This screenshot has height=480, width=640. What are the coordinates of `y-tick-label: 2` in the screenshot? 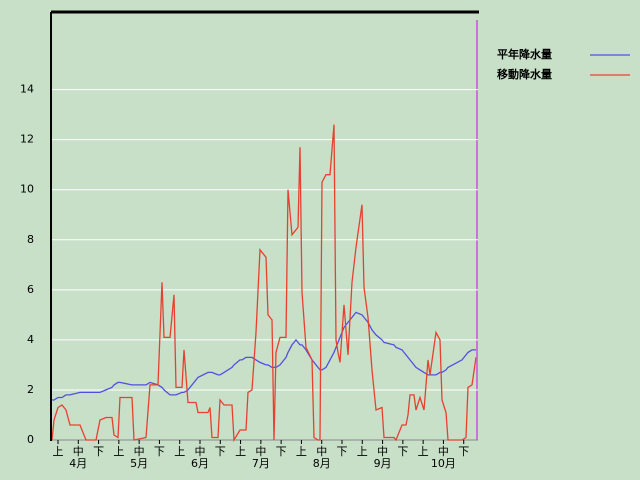 It's located at (30, 389).